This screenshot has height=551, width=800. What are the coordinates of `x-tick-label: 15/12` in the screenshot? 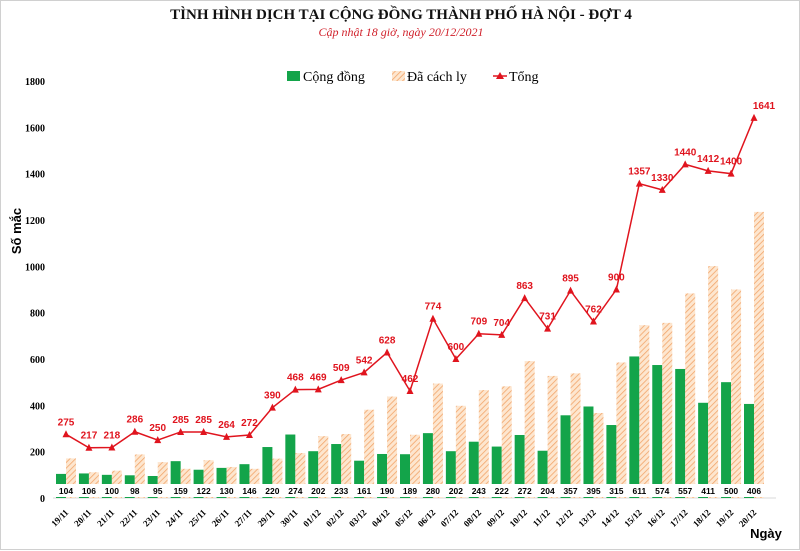 It's located at (633, 518).